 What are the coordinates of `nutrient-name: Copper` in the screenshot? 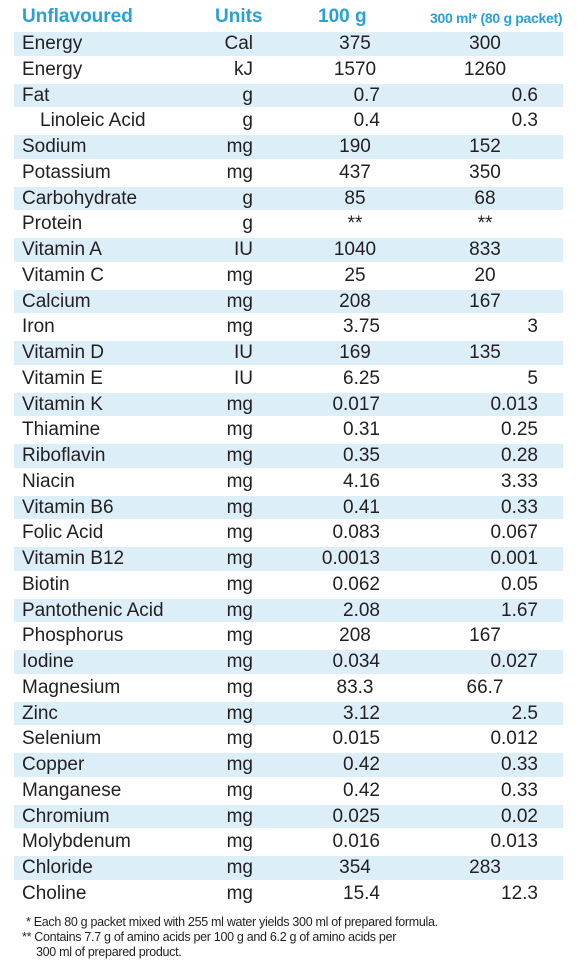 It's located at (53, 764).